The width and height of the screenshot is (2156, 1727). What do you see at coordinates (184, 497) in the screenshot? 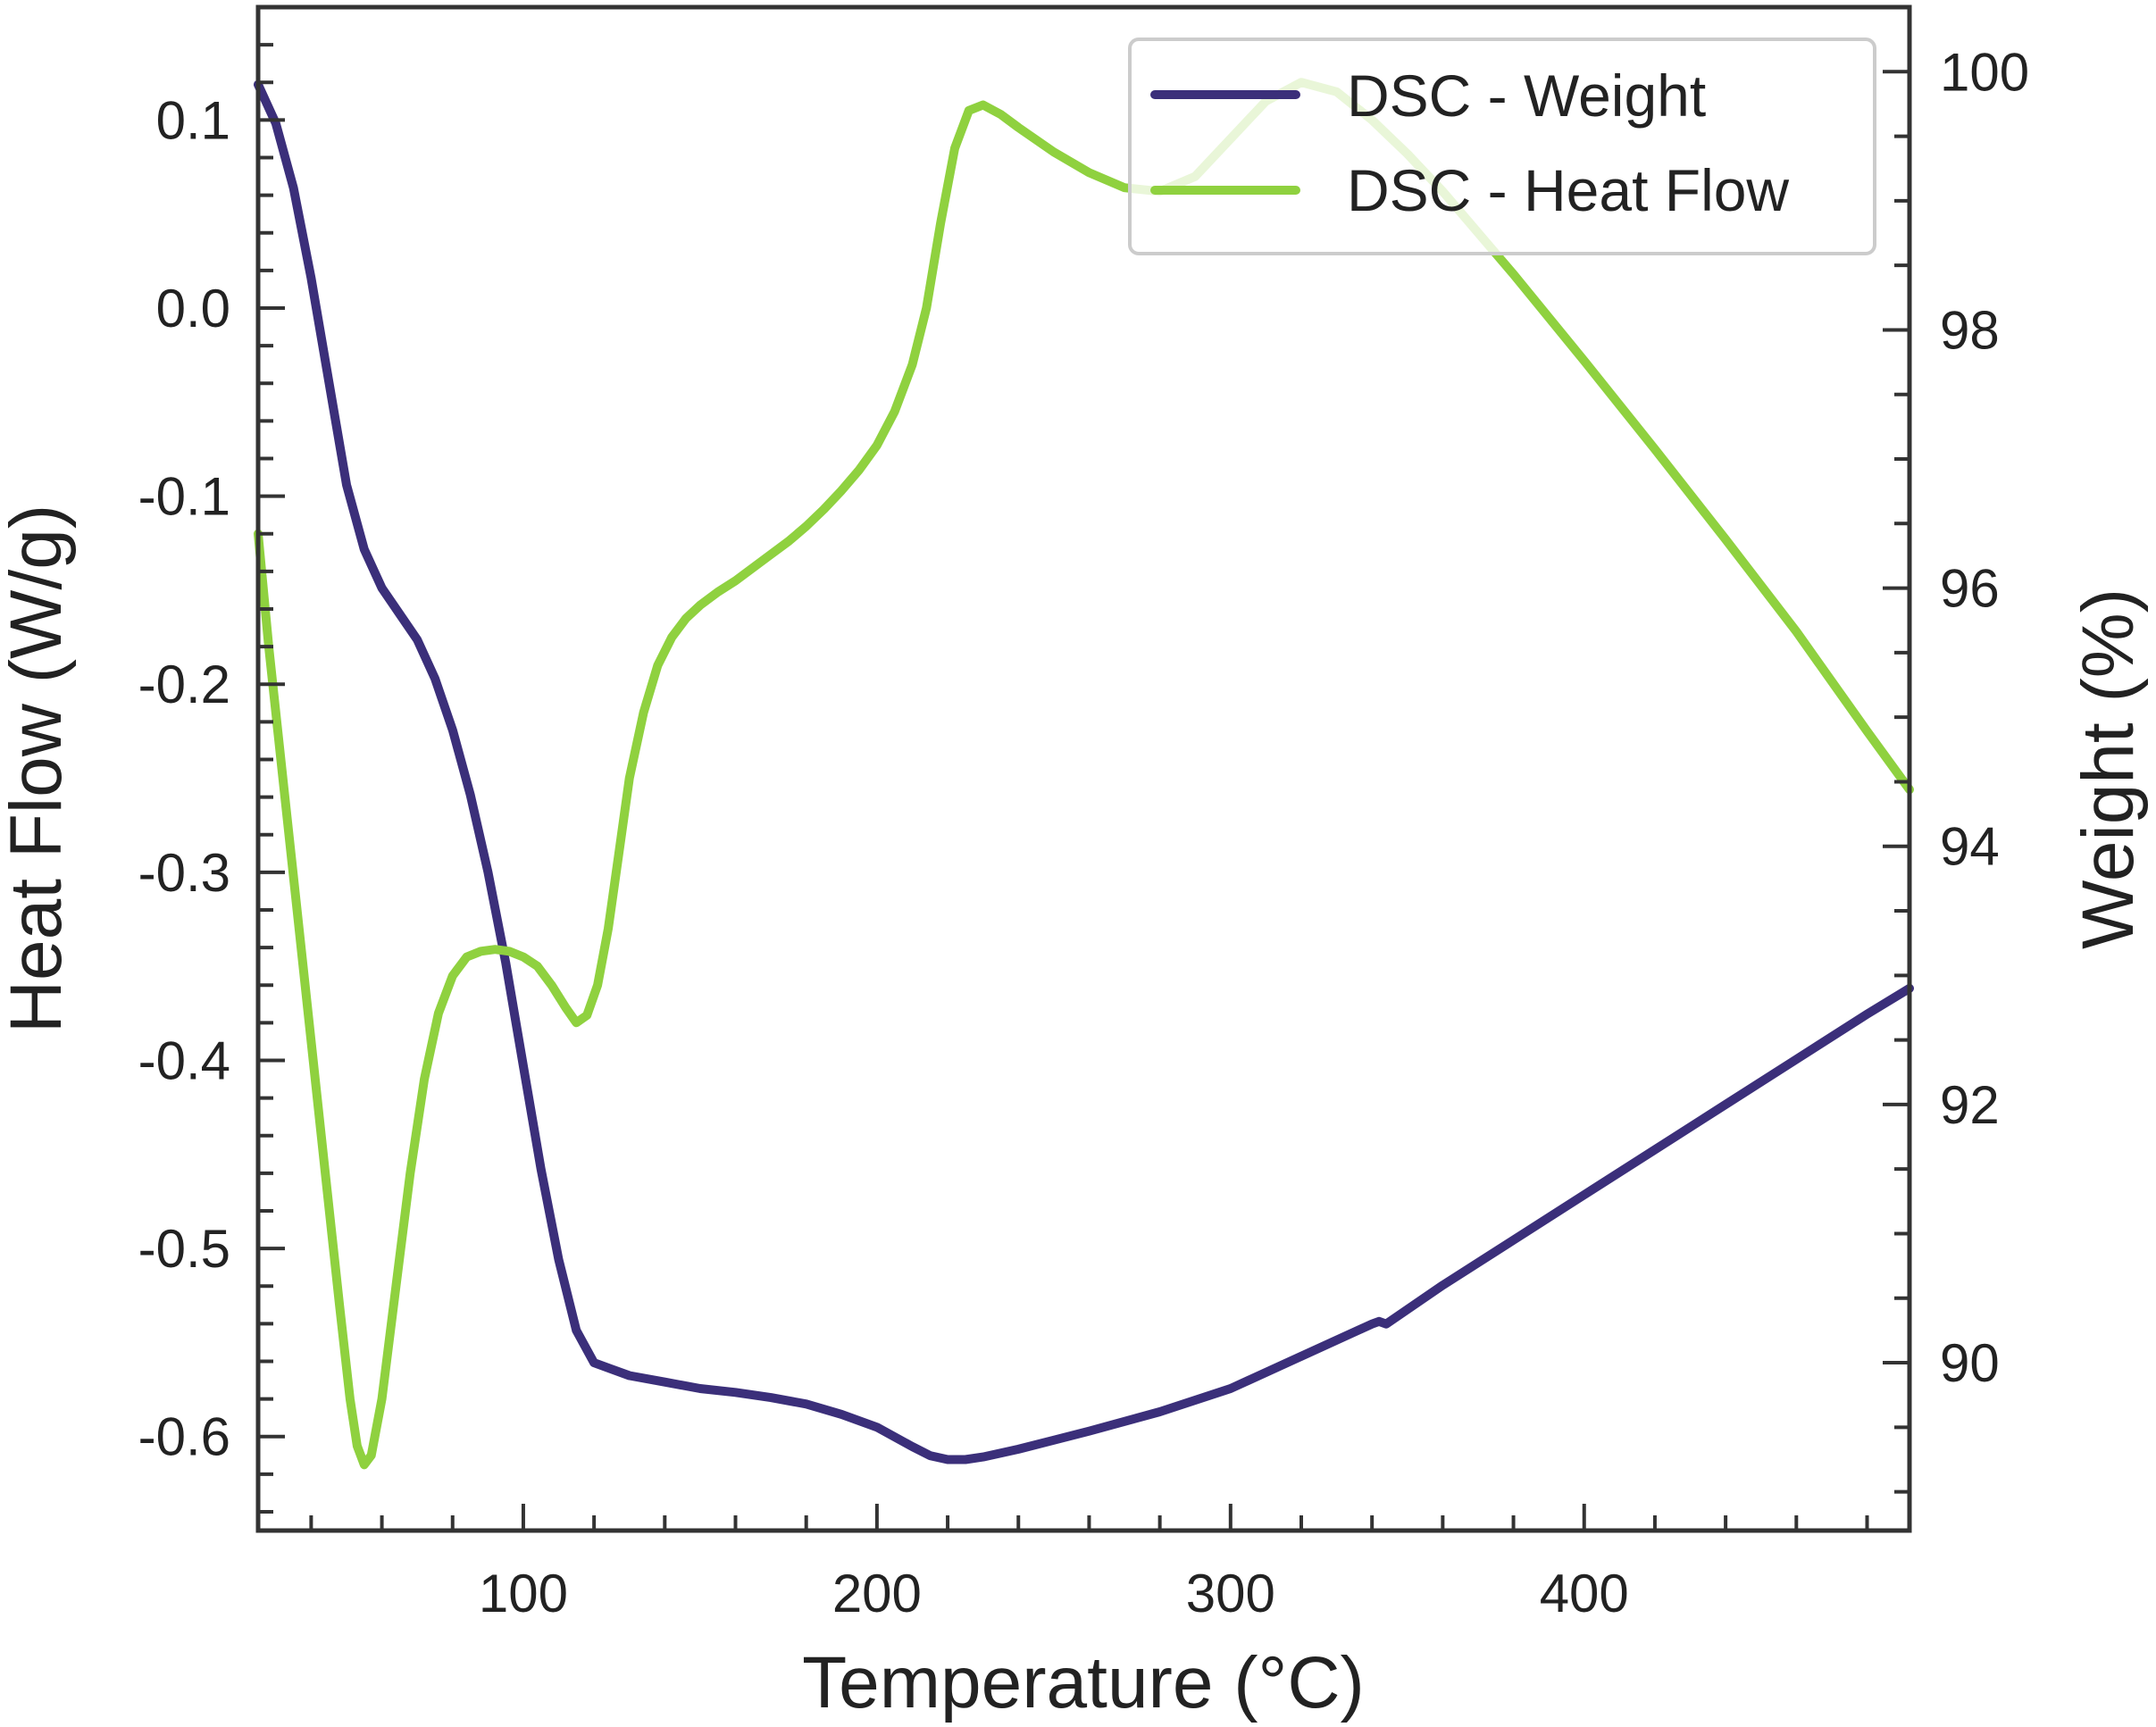
I see `y-left-tick-label: -0.1` at bounding box center [184, 497].